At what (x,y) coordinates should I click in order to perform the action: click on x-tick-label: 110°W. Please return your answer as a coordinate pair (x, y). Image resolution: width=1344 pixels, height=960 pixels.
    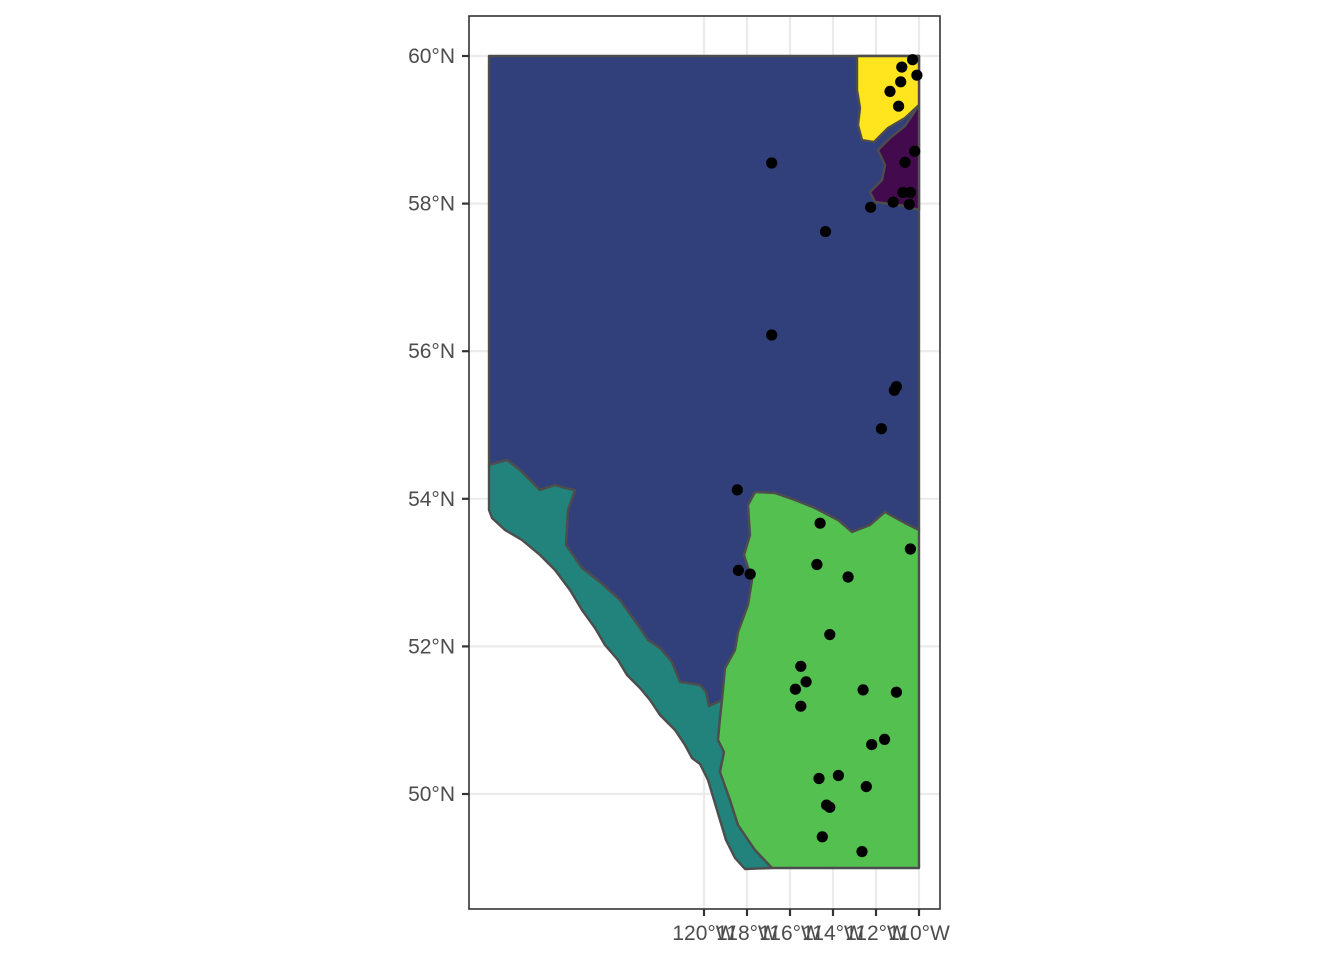
    Looking at the image, I should click on (919, 933).